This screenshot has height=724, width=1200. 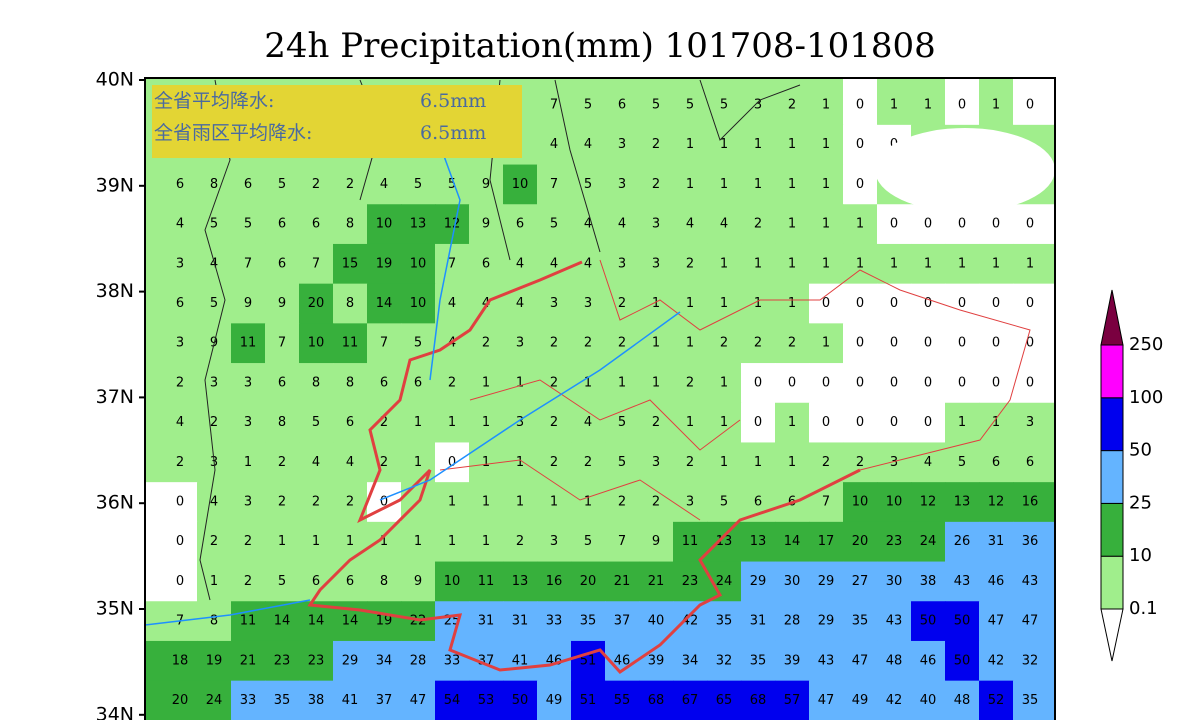 What do you see at coordinates (792, 700) in the screenshot?
I see `precip-value: 57` at bounding box center [792, 700].